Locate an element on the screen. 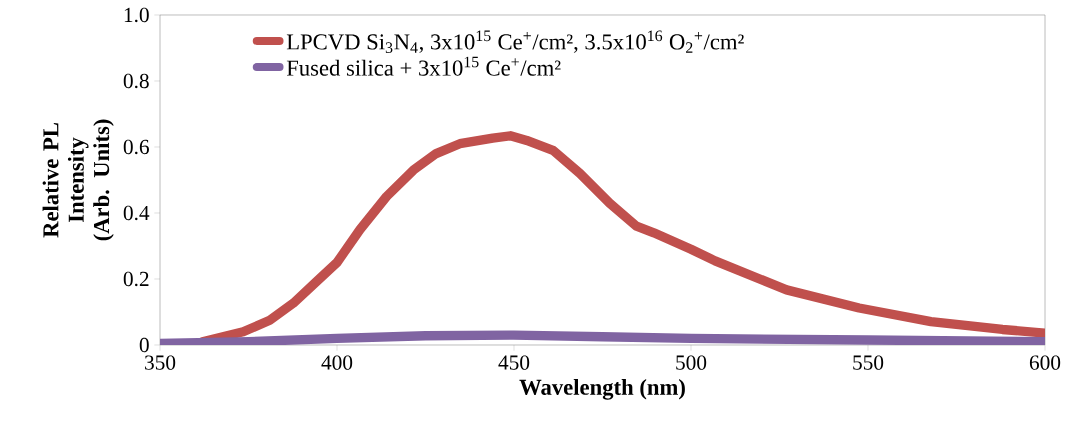 The width and height of the screenshot is (1078, 445). x-tick-label: 400 is located at coordinates (337, 362).